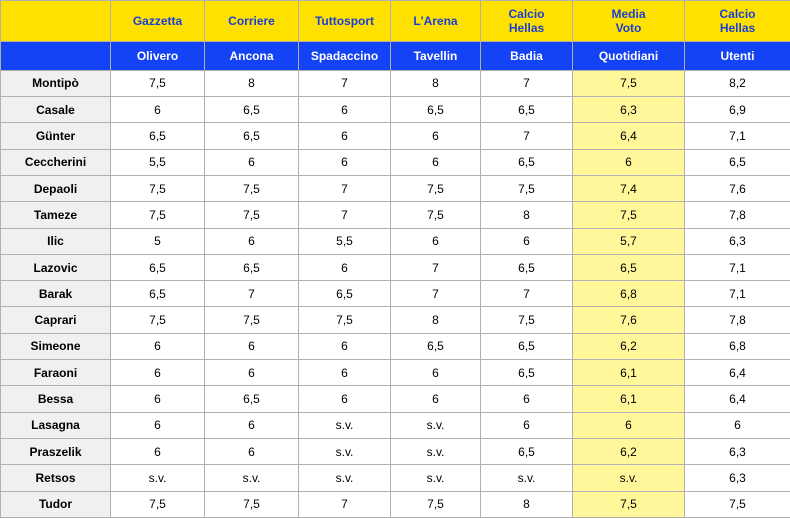 The height and width of the screenshot is (518, 790). What do you see at coordinates (55, 162) in the screenshot?
I see `player-name: Ceccherini` at bounding box center [55, 162].